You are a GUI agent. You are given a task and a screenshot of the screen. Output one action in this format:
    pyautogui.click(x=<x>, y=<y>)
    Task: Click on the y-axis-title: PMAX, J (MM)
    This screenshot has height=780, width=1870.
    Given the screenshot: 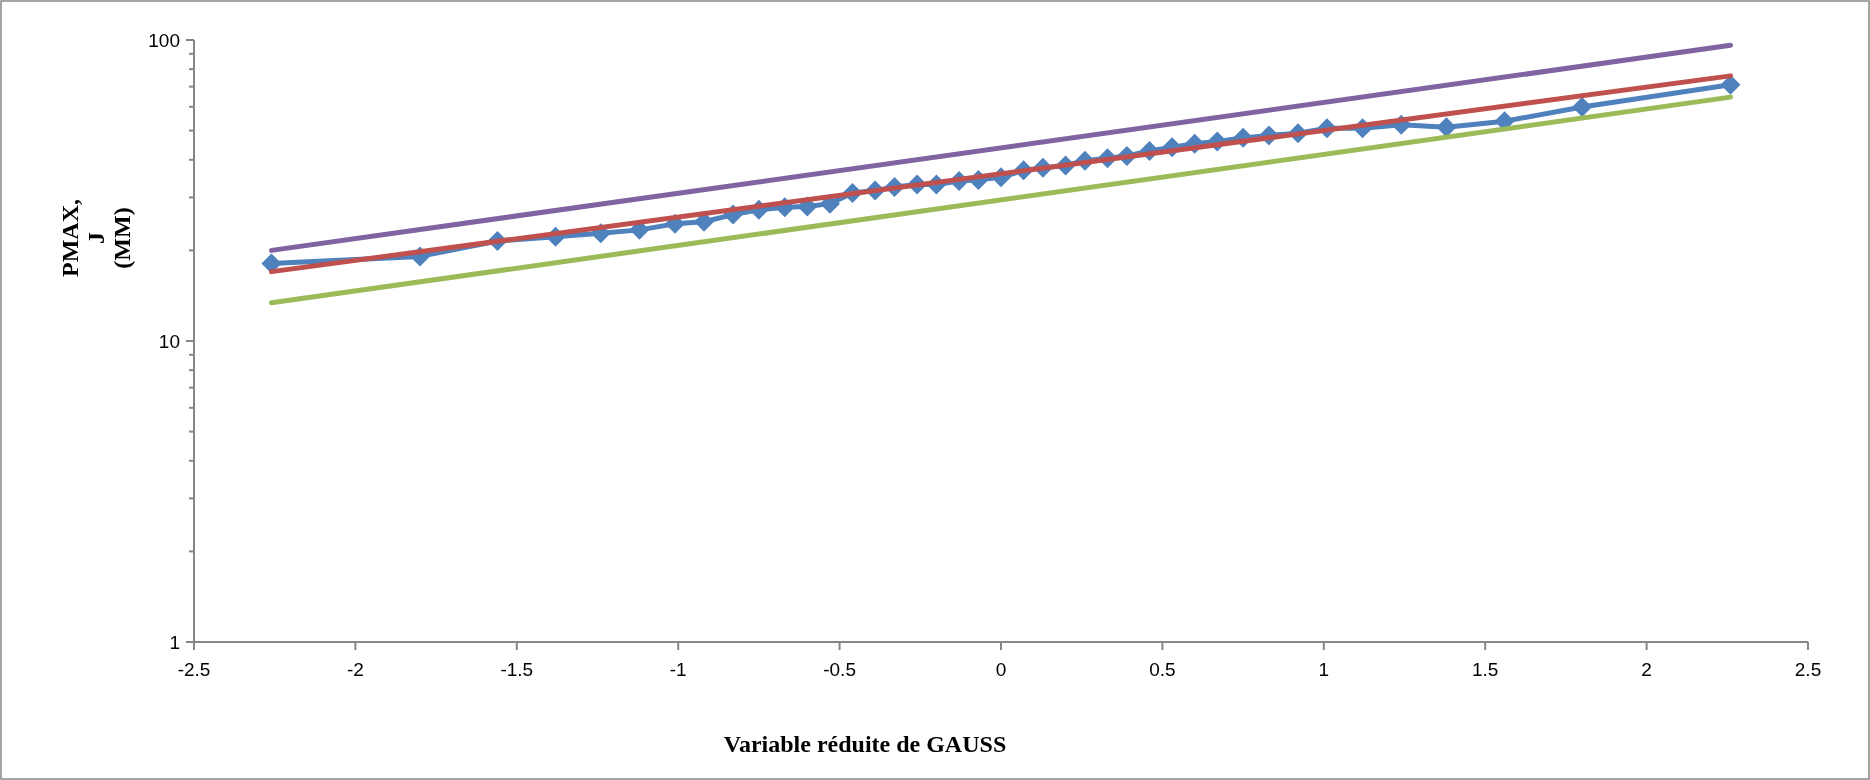 What is the action you would take?
    pyautogui.click(x=96, y=238)
    